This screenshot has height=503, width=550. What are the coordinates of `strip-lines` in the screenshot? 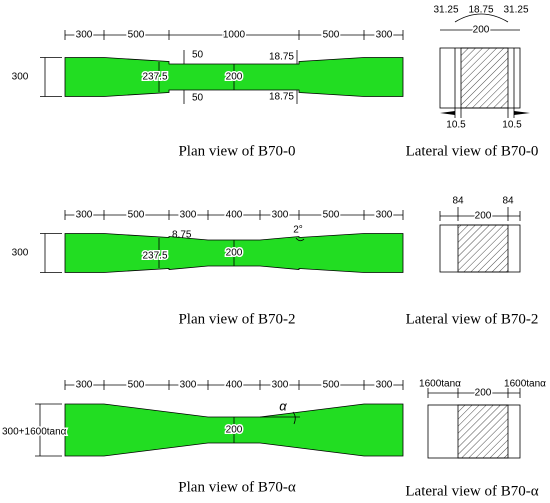 It's located at (484, 83).